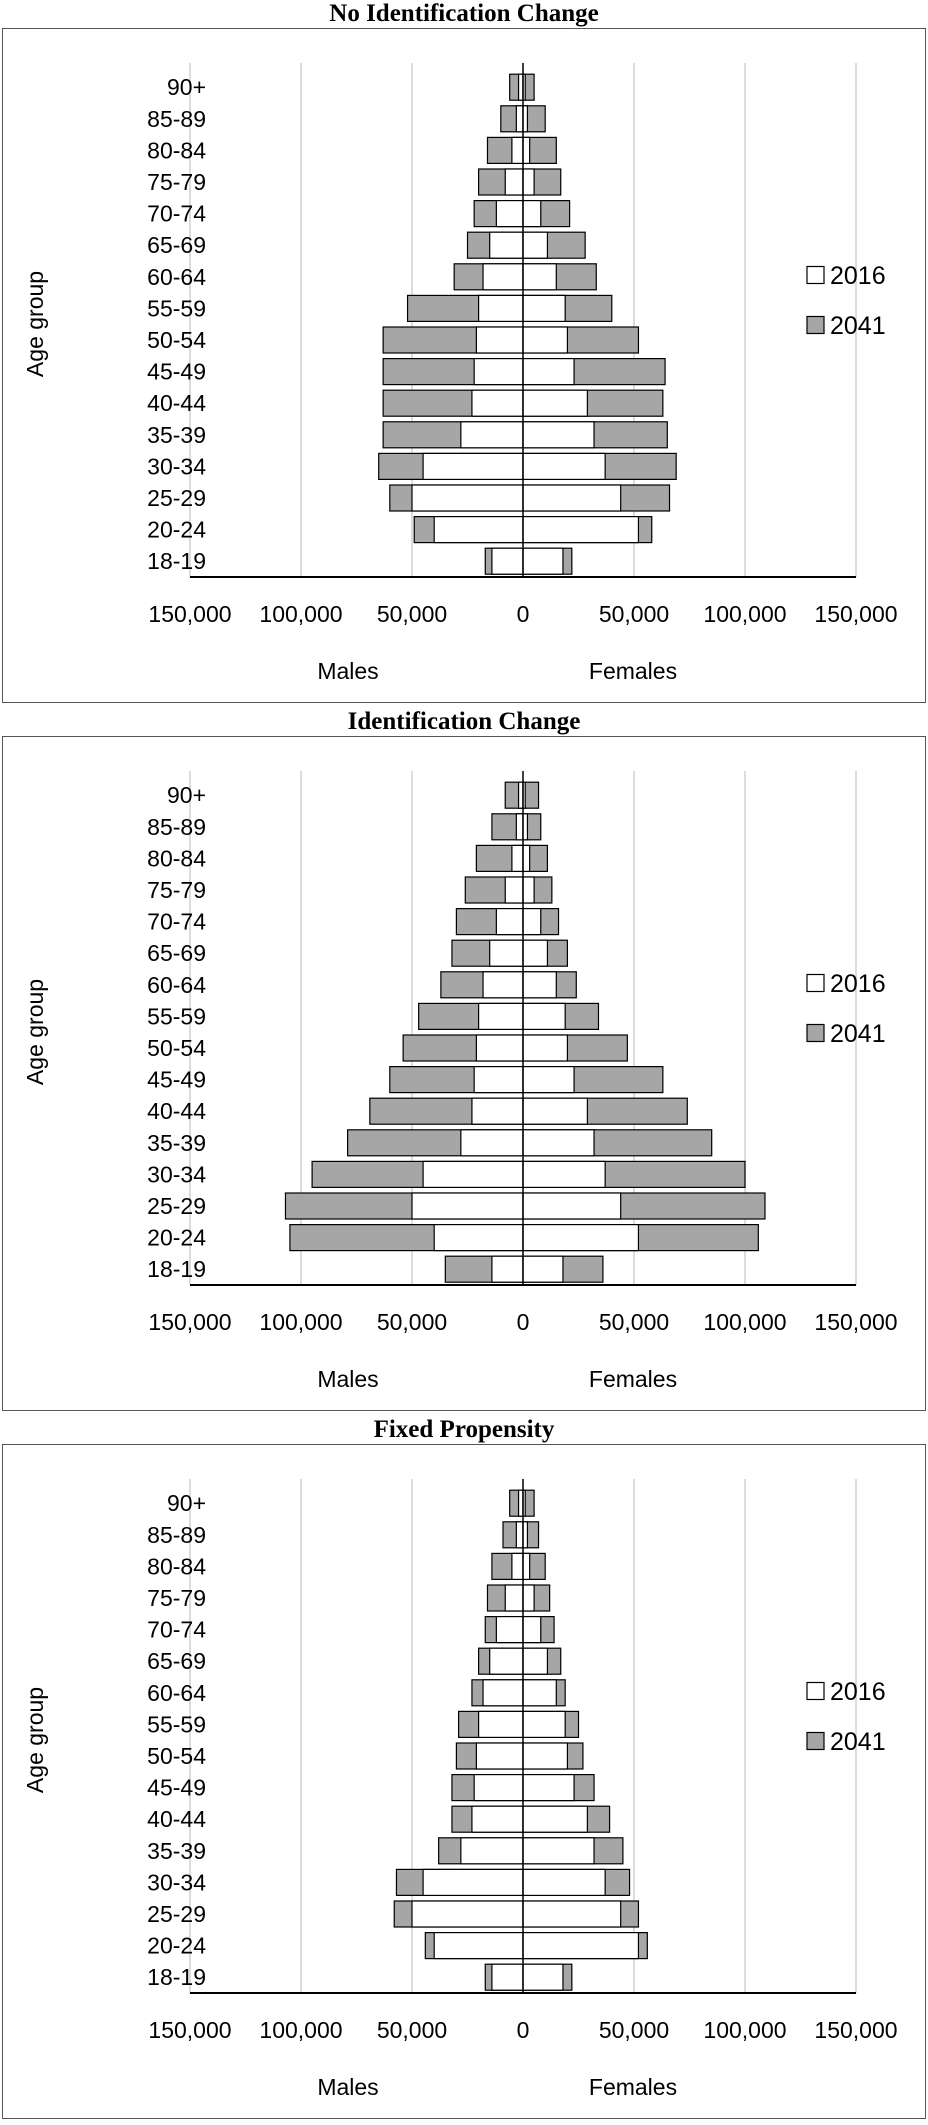 The height and width of the screenshot is (2125, 928). I want to click on y-tick-label: 65-69, so click(176, 953).